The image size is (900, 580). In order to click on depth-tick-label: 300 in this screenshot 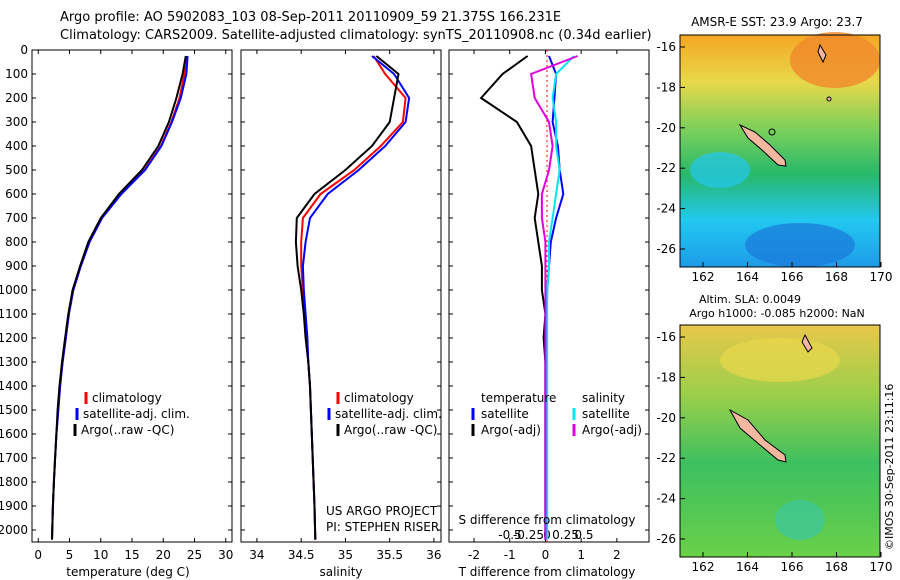, I will do `click(16, 122)`.